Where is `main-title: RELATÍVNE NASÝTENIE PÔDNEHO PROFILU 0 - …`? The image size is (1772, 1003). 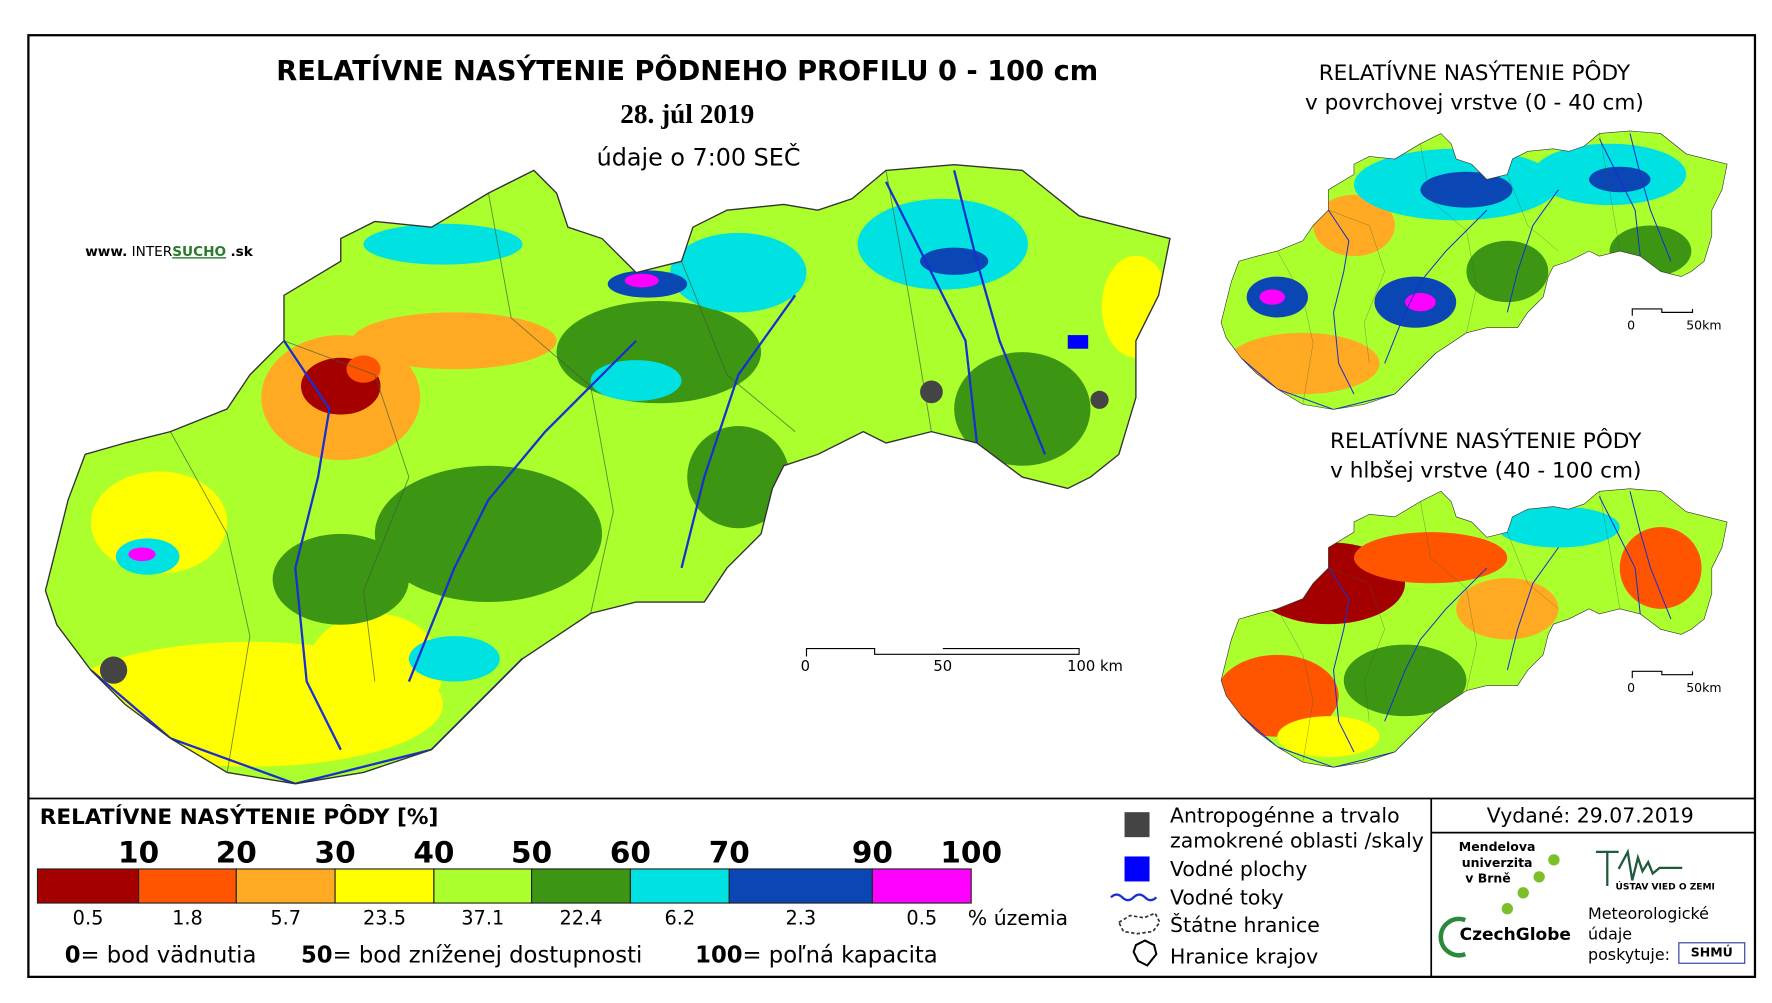 main-title: RELATÍVNE NASÝTENIE PÔDNEHO PROFILU 0 - … is located at coordinates (687, 71).